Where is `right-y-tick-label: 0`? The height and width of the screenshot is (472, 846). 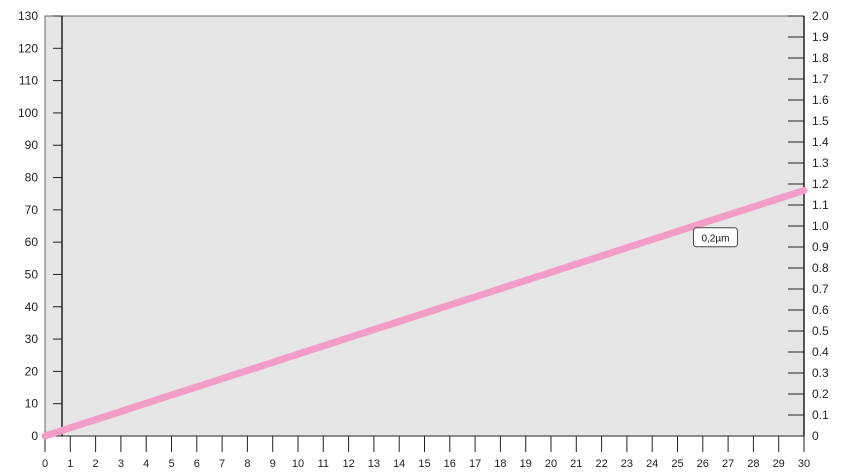 right-y-tick-label: 0 is located at coordinates (815, 436).